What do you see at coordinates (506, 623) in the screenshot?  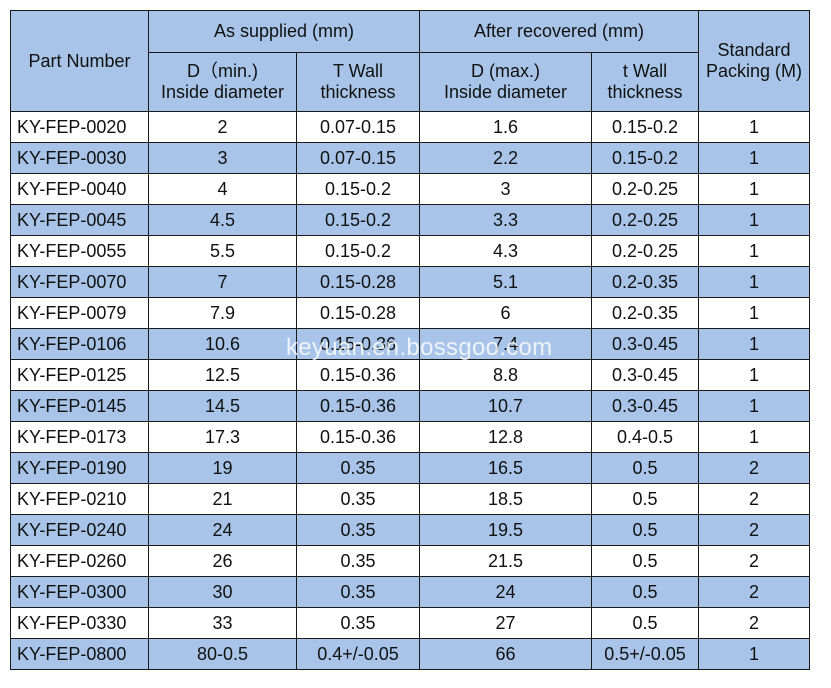 I see `cell-d-max: 27` at bounding box center [506, 623].